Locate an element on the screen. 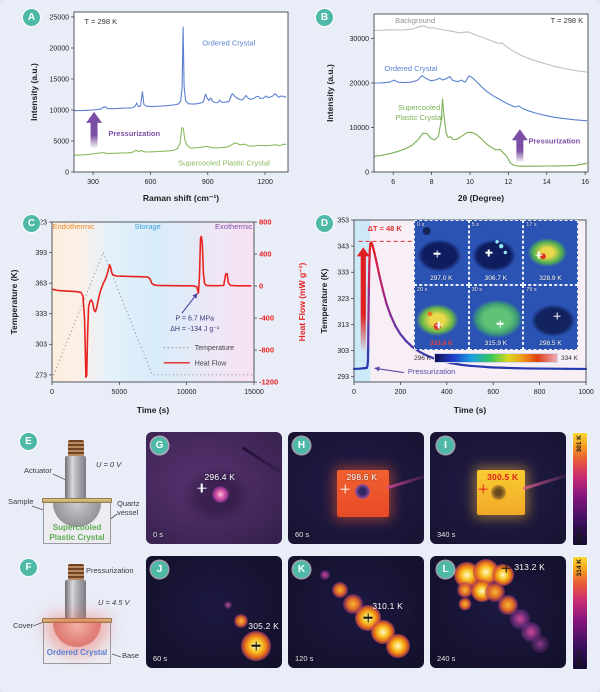  cover-label: Cover is located at coordinates (23, 625).